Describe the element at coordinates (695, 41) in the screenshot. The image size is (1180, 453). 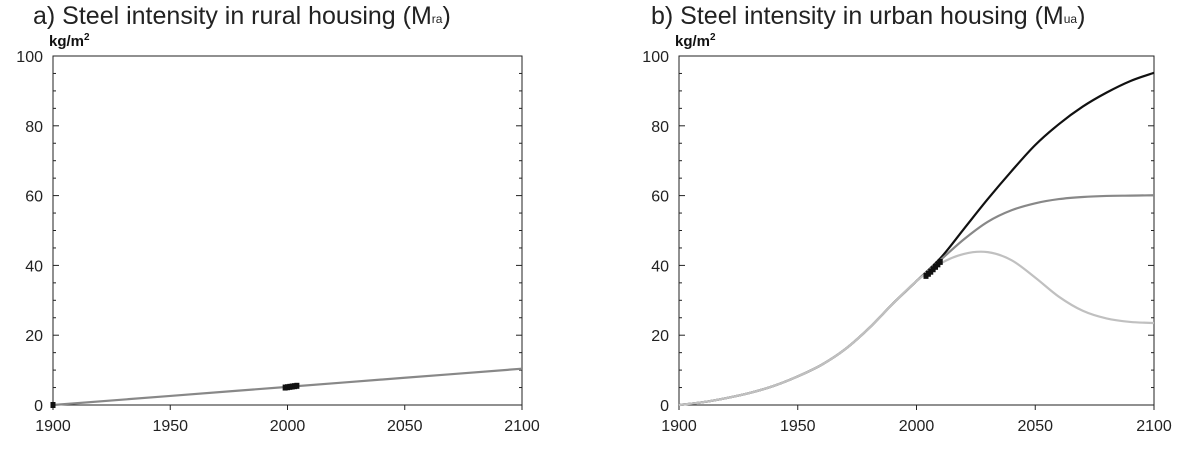
I see `y-unit-label-urban: kg/m2` at that location.